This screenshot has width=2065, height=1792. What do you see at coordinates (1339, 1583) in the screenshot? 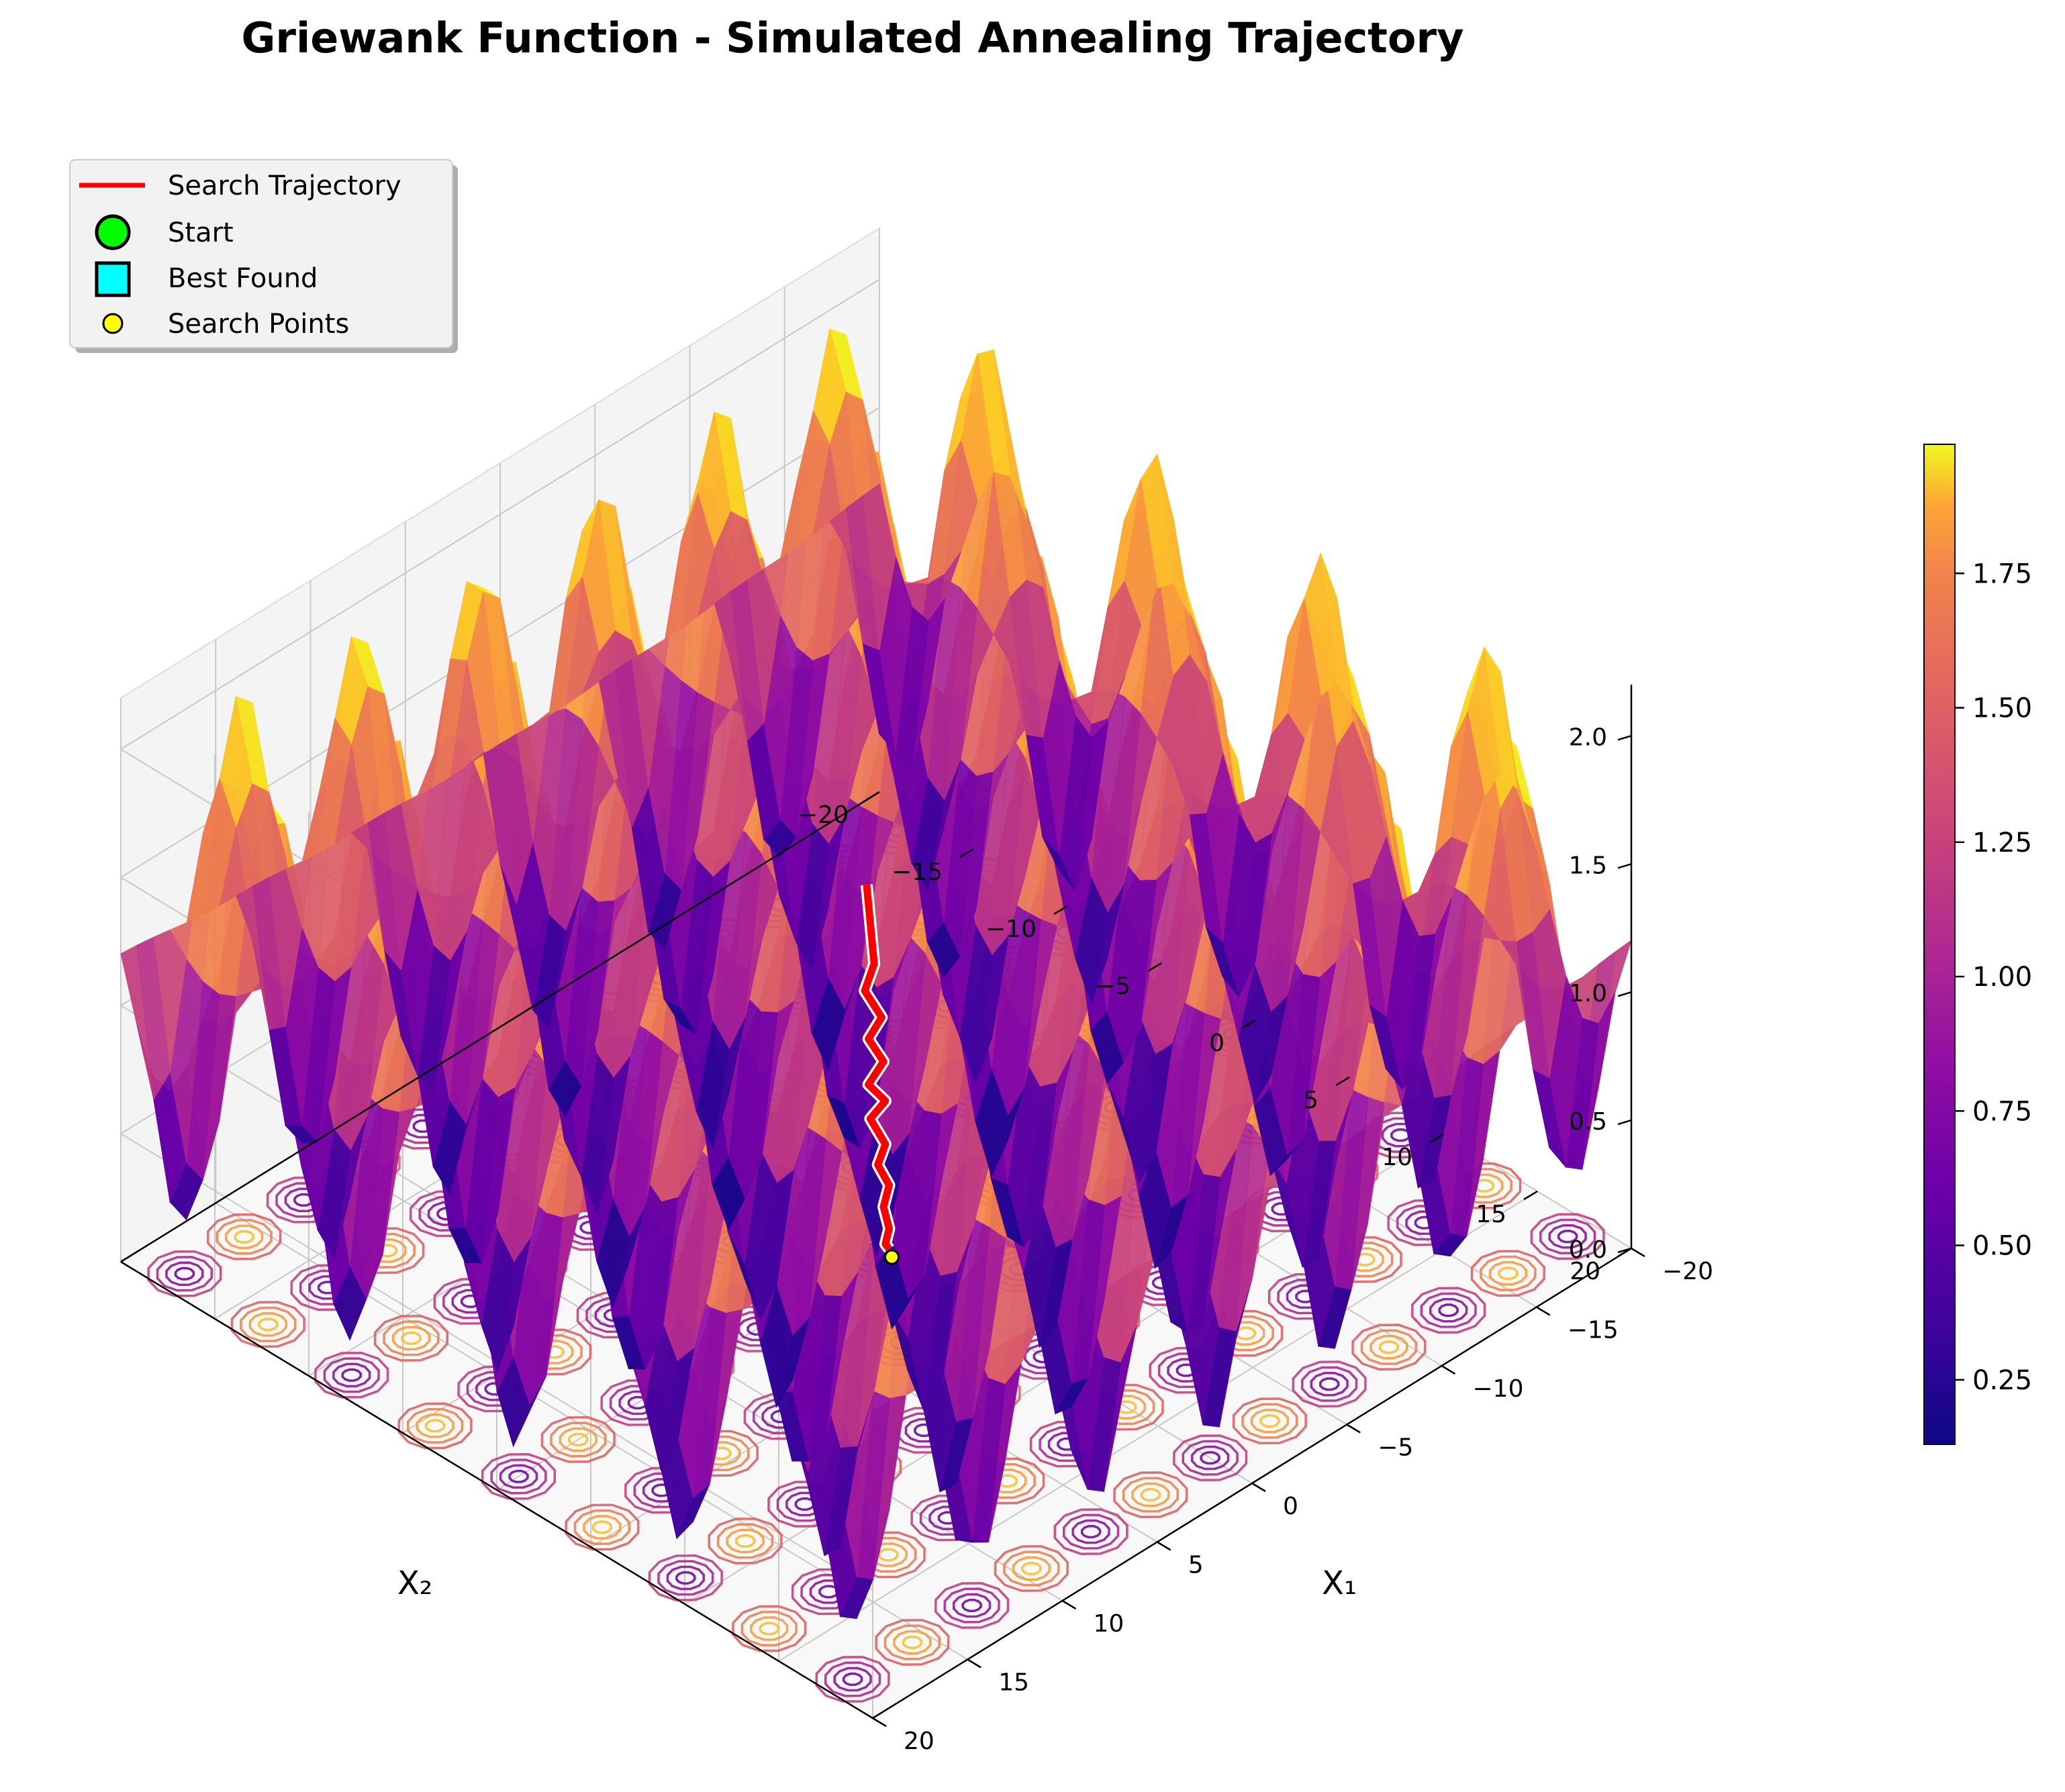
I see `x-axis-label: X₁` at bounding box center [1339, 1583].